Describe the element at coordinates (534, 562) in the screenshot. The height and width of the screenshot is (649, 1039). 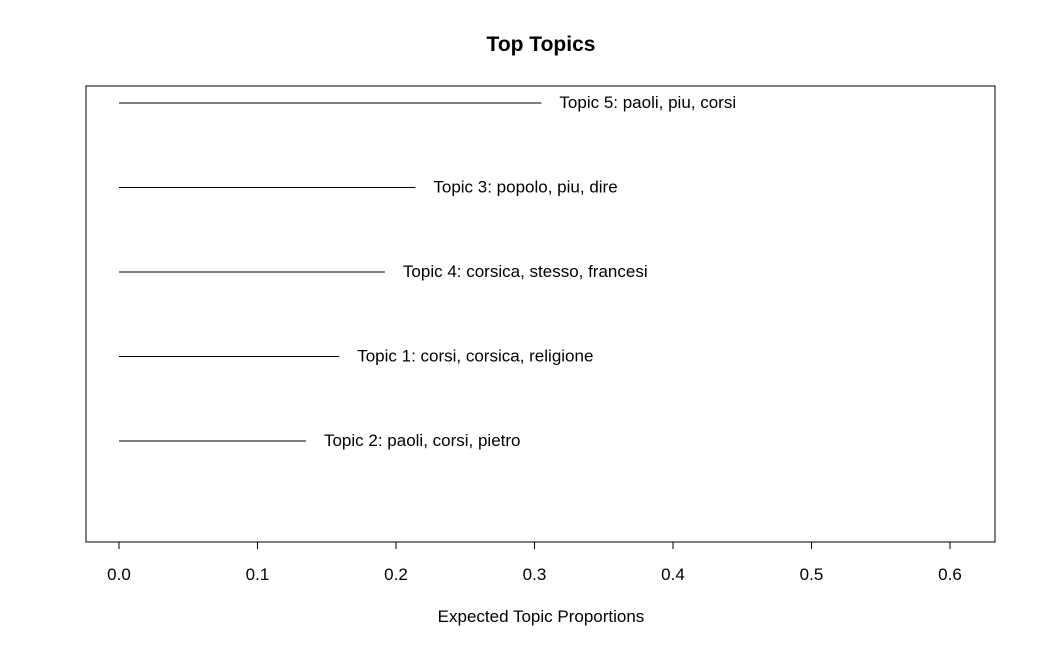
I see `x-axis: 0.0 0.1 0.2 0.3 0.4 0.5 0.6` at that location.